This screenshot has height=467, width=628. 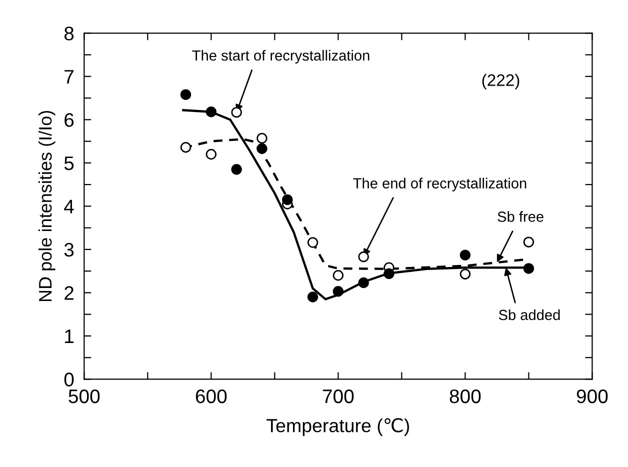 What do you see at coordinates (439, 185) in the screenshot?
I see `annotation: The end of recrystallization` at bounding box center [439, 185].